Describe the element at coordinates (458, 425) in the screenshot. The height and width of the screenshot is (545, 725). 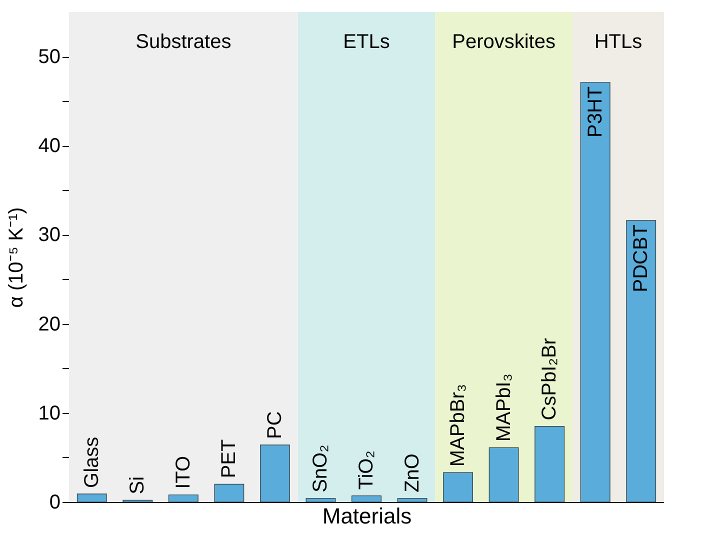
I see `x-tick-label: MAPbBr₃` at that location.